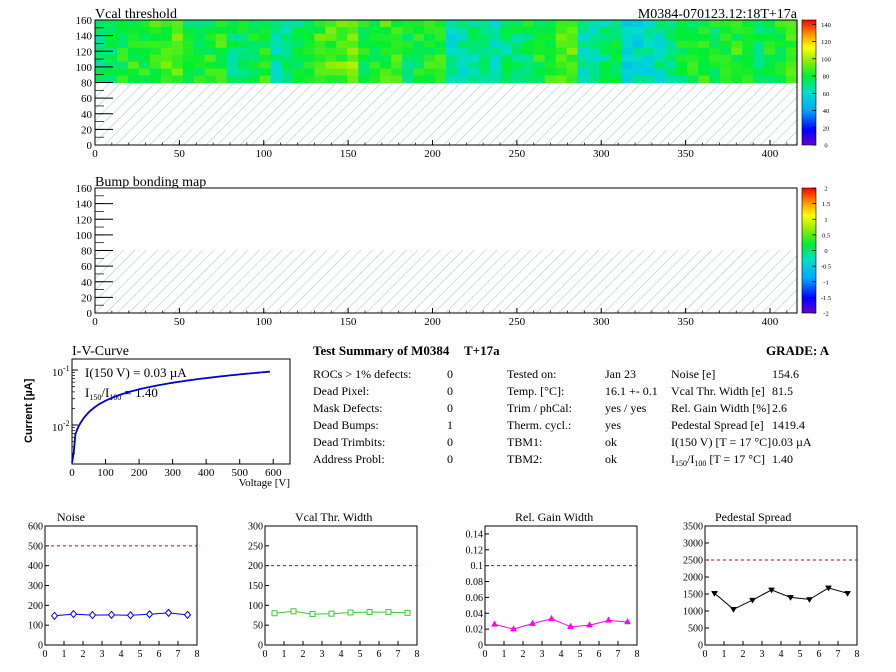  I want to click on summary-value: 1.40, so click(782, 459).